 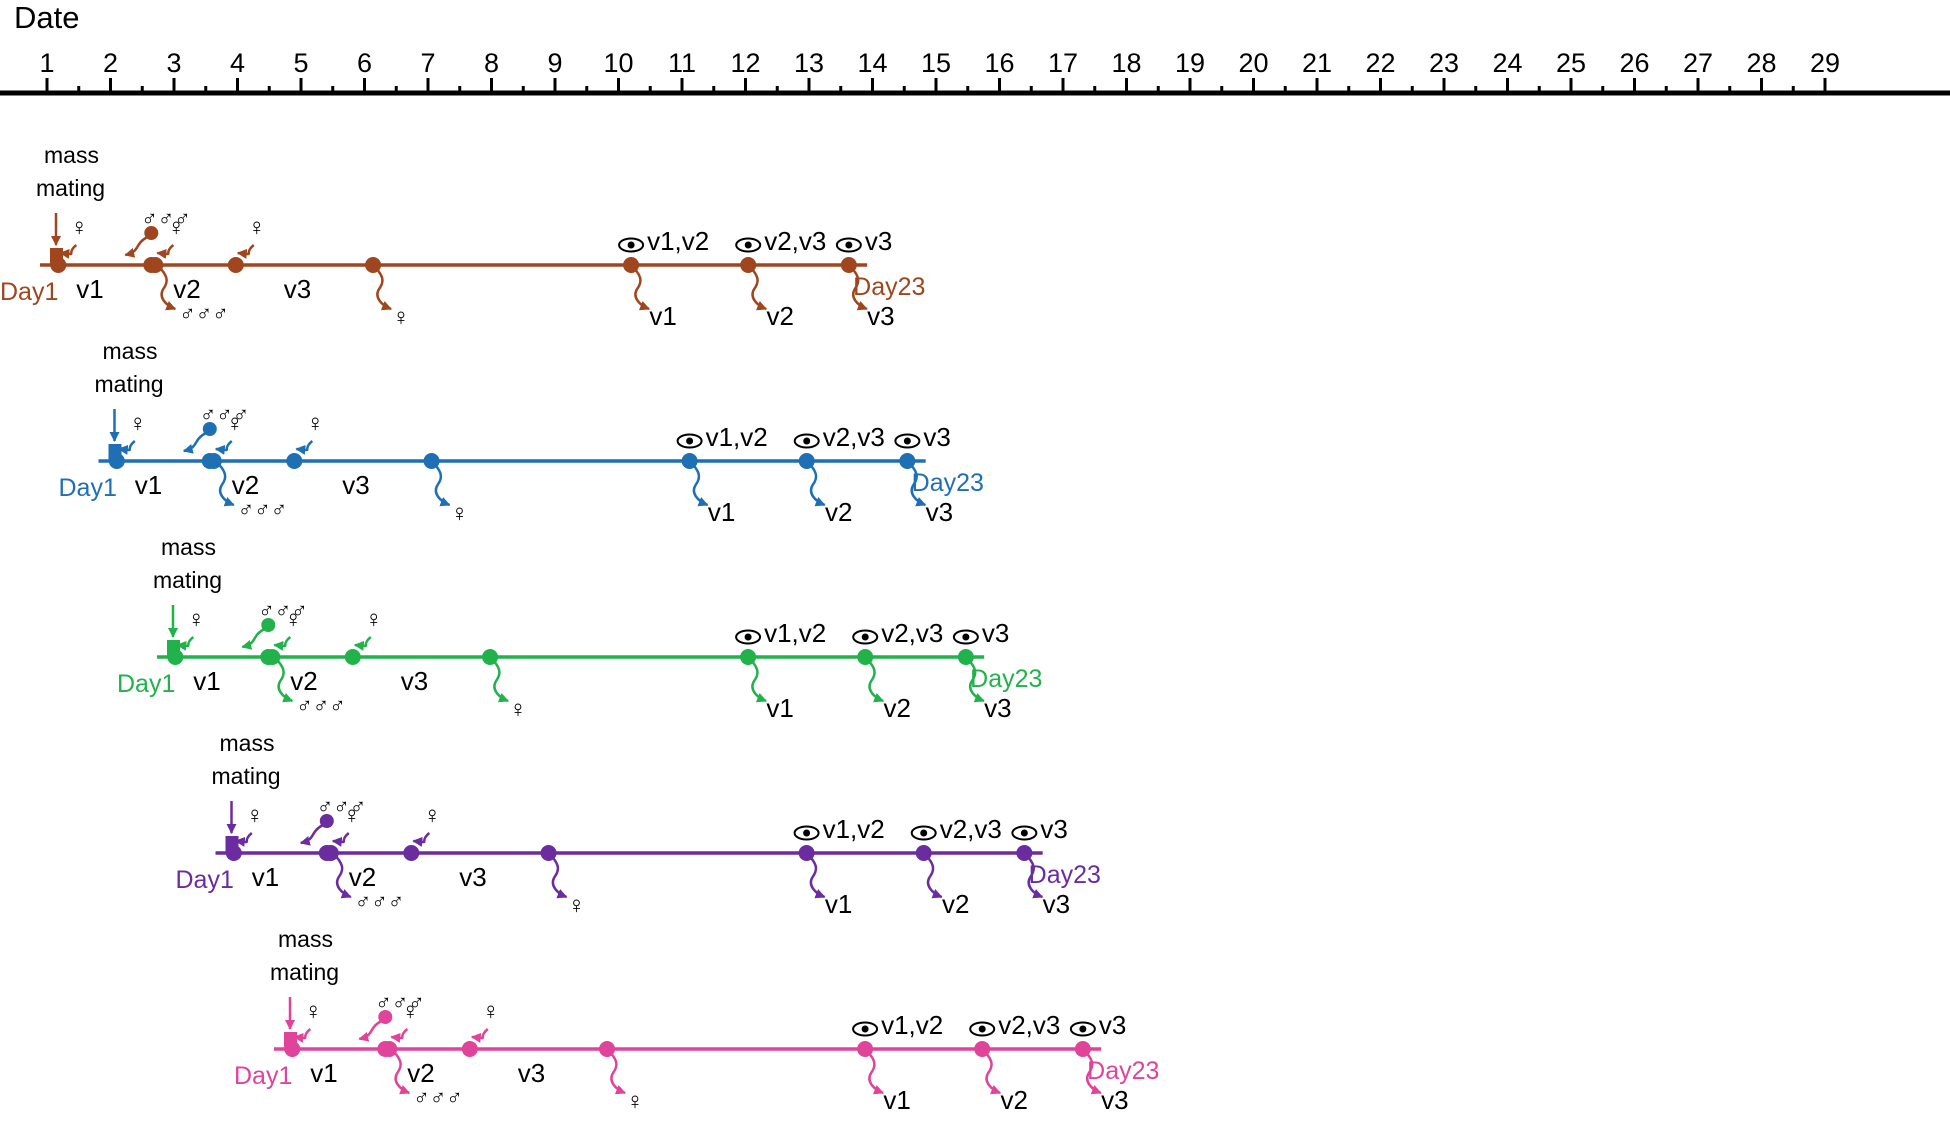 What do you see at coordinates (206, 681) in the screenshot?
I see `vial-label: v1` at bounding box center [206, 681].